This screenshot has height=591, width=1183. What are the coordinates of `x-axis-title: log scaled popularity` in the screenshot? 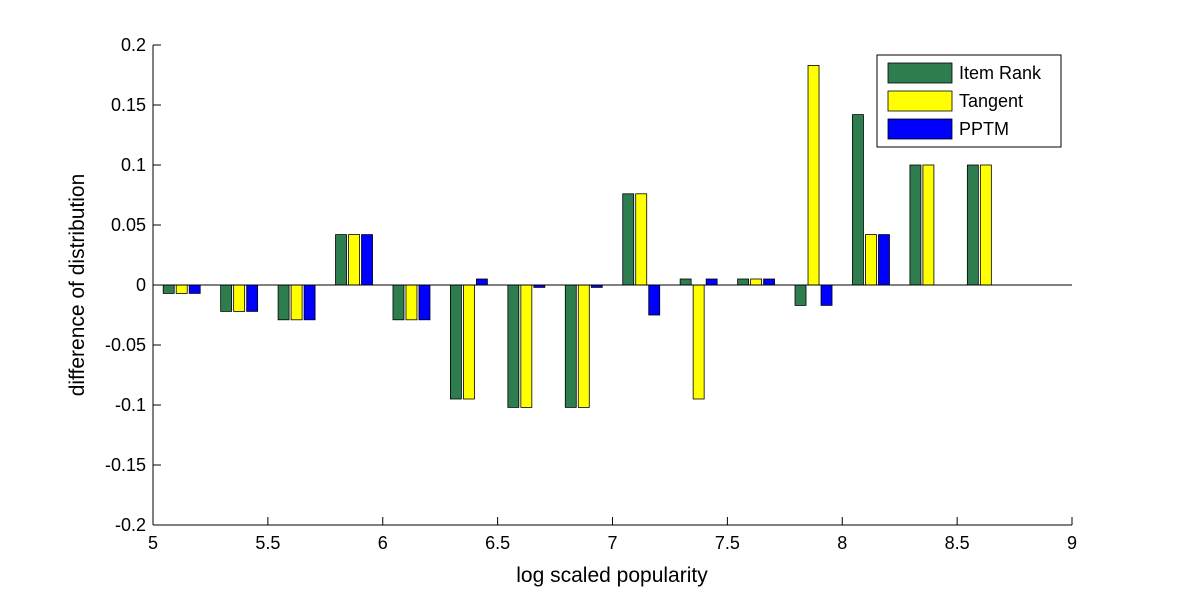 It's located at (612, 575).